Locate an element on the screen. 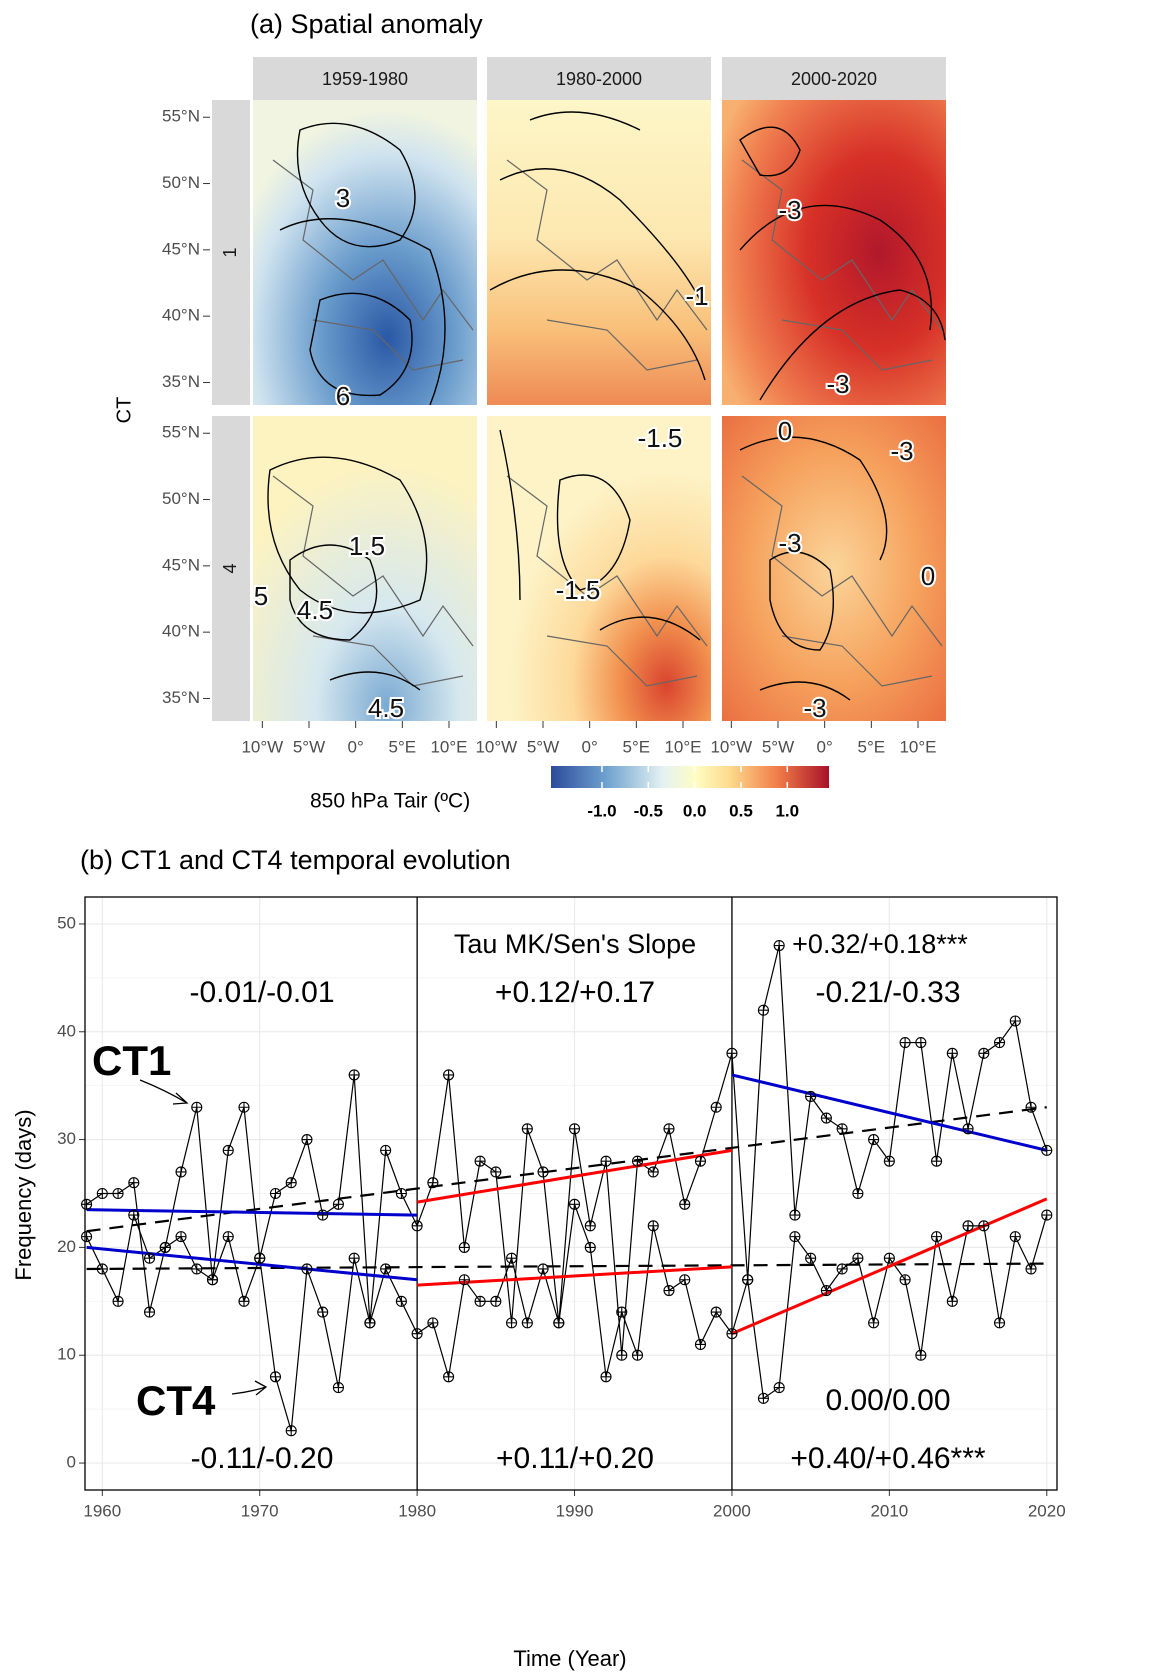 The image size is (1151, 1679). contour-label: 4.5 is located at coordinates (315, 610).